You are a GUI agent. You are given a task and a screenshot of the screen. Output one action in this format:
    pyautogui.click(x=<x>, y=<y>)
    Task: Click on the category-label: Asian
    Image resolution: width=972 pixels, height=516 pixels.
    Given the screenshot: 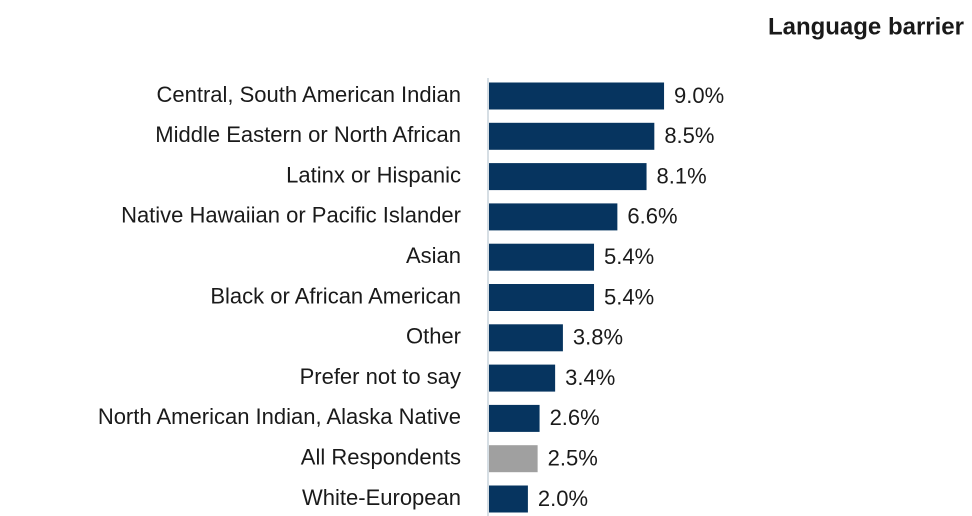 What is the action you would take?
    pyautogui.click(x=433, y=255)
    